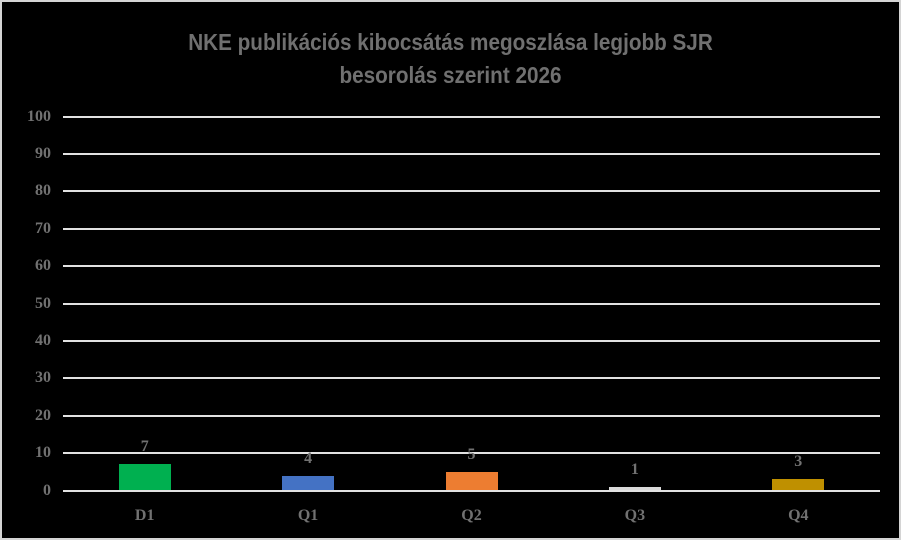  What do you see at coordinates (43, 340) in the screenshot?
I see `y-axis-tick-label: 40` at bounding box center [43, 340].